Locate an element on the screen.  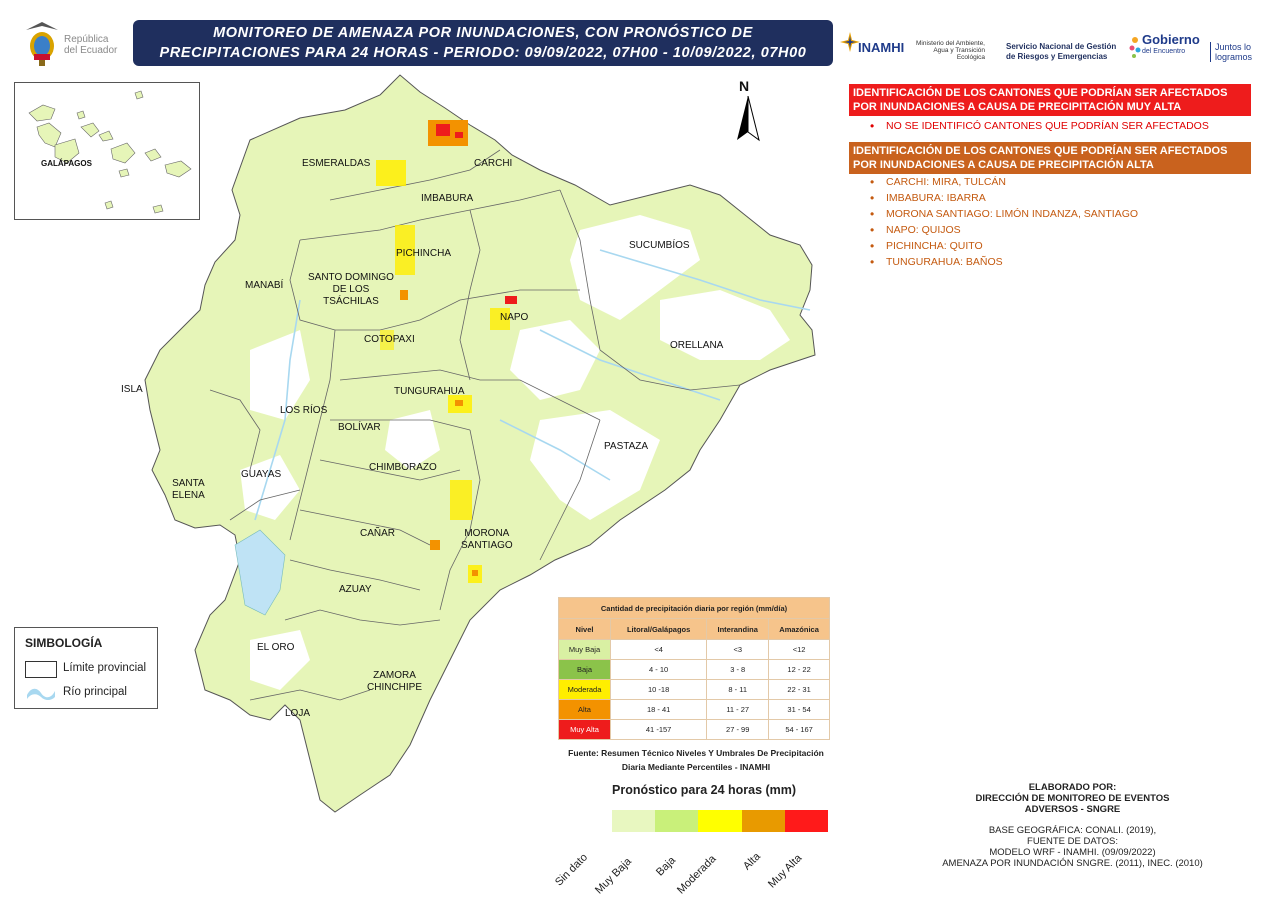
province-label-bolivar: BOLÍVAR is located at coordinates (359, 427).